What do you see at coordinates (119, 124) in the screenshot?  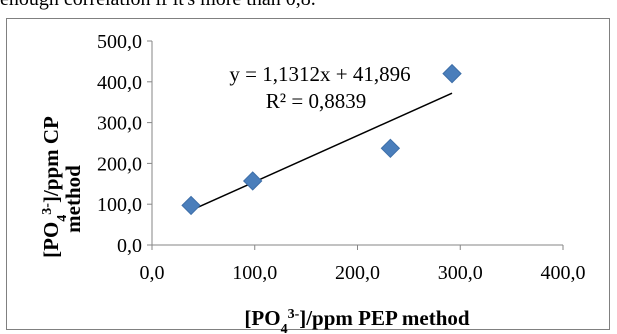 I see `y-tick-label: 300,0` at bounding box center [119, 124].